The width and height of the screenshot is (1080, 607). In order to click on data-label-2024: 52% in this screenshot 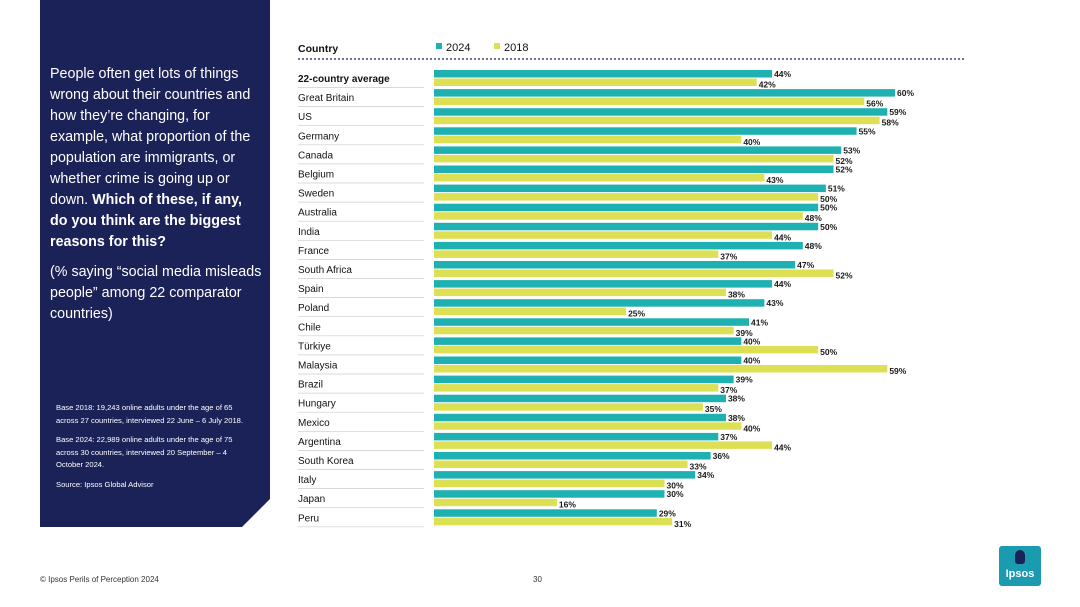, I will do `click(844, 170)`.